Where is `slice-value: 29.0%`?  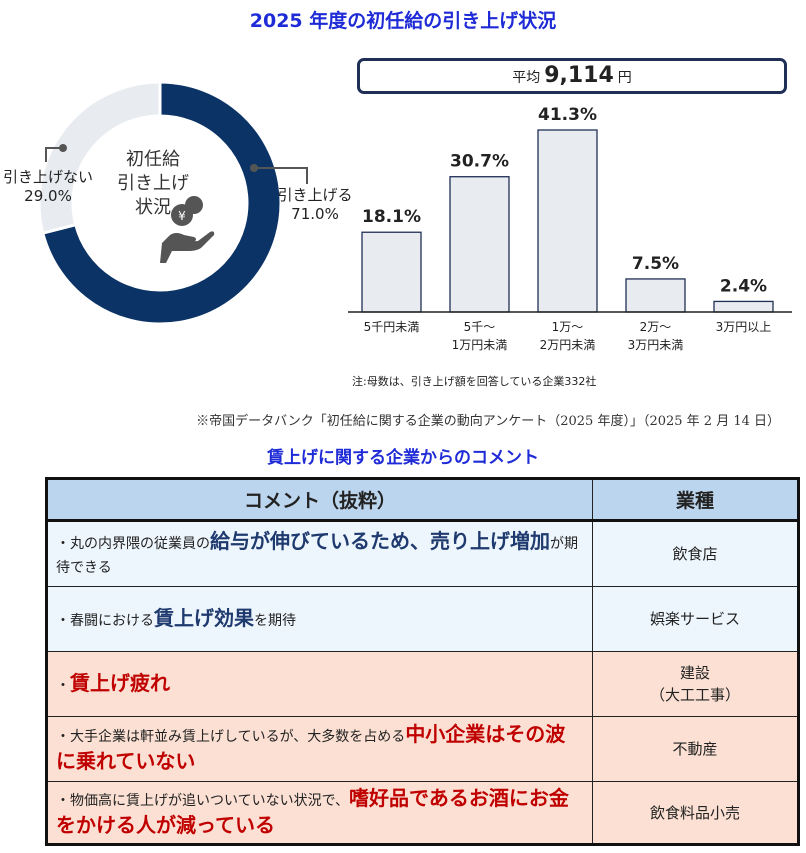 slice-value: 29.0% is located at coordinates (48, 196).